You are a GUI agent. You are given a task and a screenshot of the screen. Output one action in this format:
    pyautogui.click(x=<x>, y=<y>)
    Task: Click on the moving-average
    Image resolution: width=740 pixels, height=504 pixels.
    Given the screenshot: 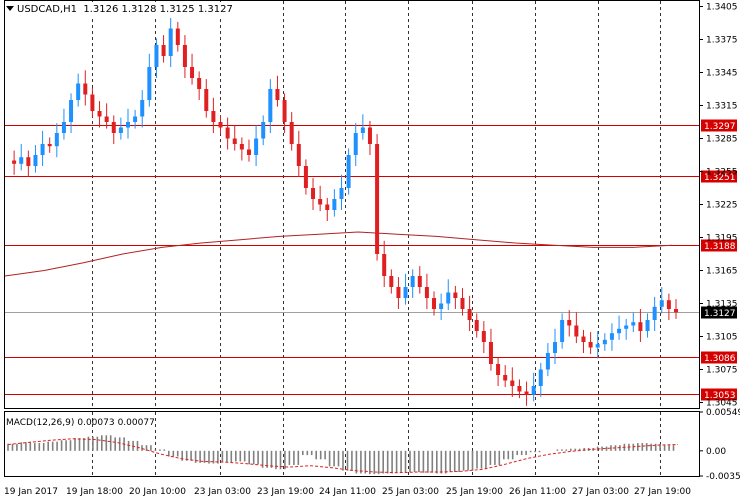 What is the action you would take?
    pyautogui.click(x=338, y=254)
    